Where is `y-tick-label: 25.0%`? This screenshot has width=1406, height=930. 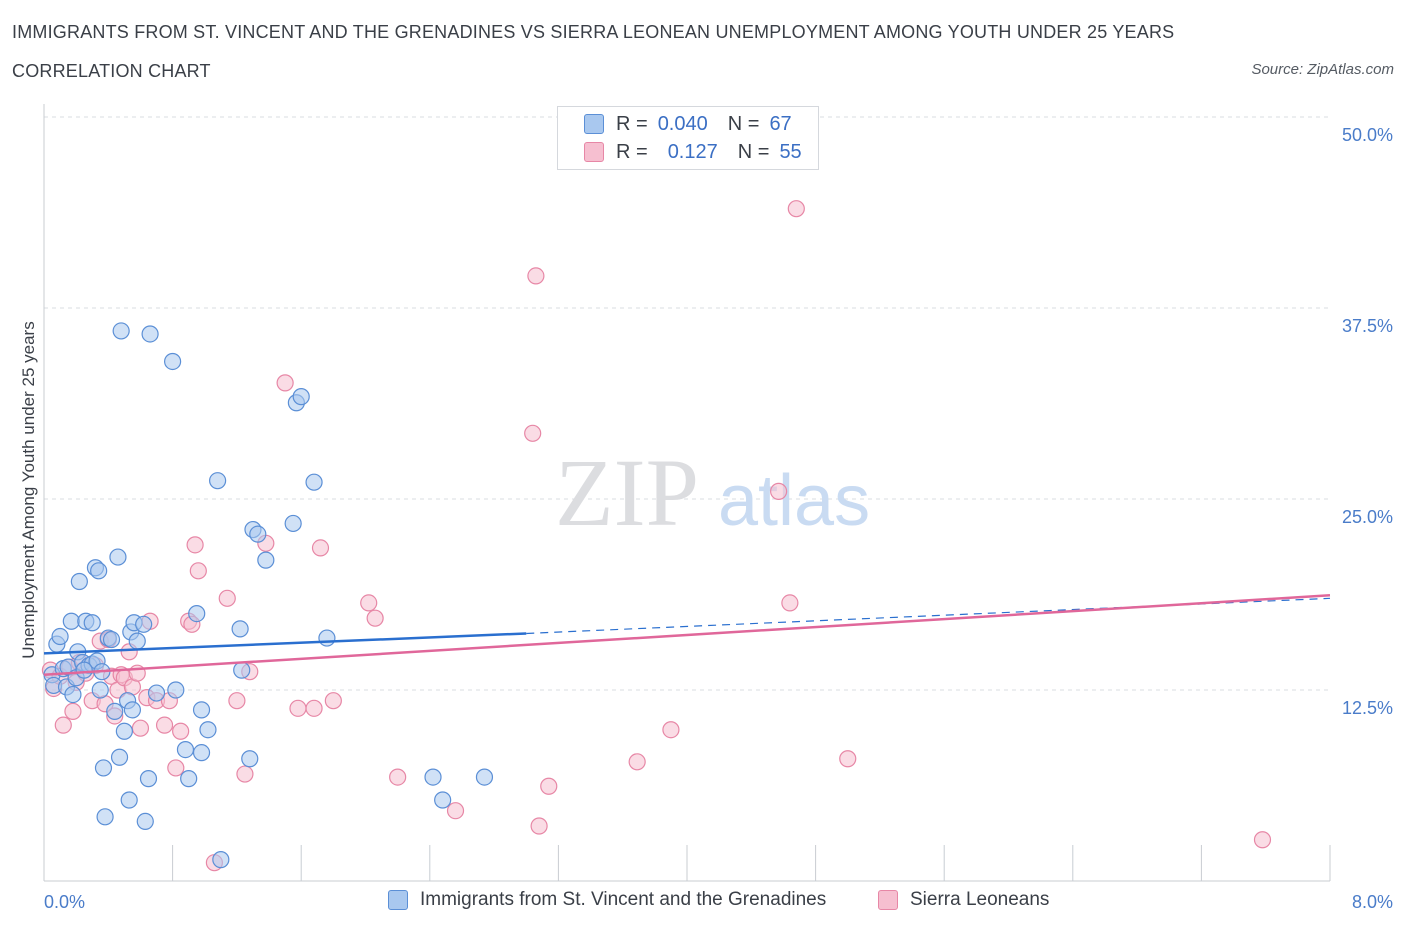 y-tick-label: 25.0% is located at coordinates (1367, 517).